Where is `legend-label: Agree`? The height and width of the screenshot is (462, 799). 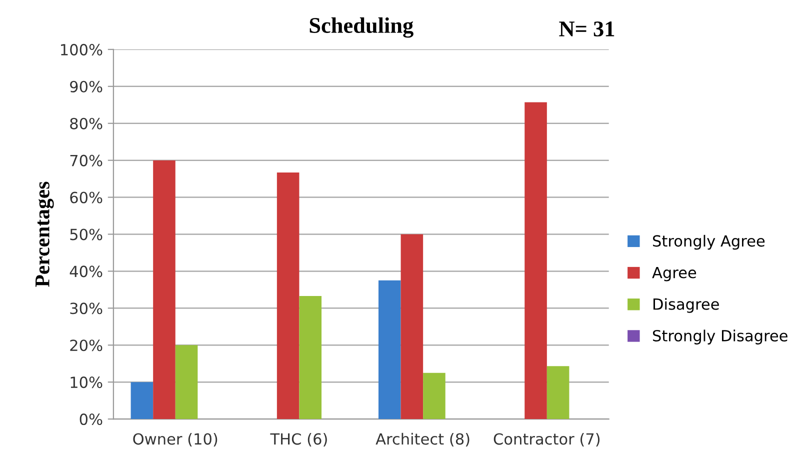 legend-label: Agree is located at coordinates (674, 274).